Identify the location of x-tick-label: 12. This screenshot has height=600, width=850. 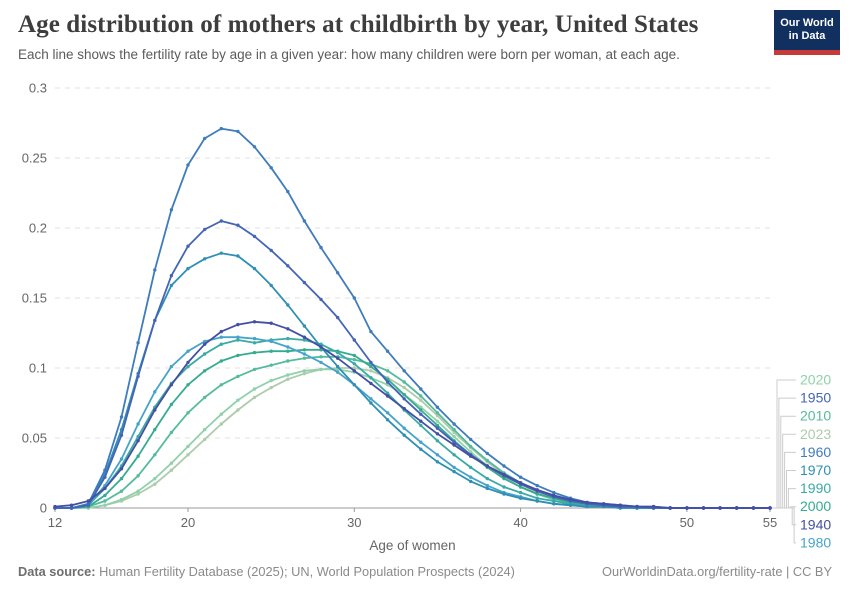
(55, 522).